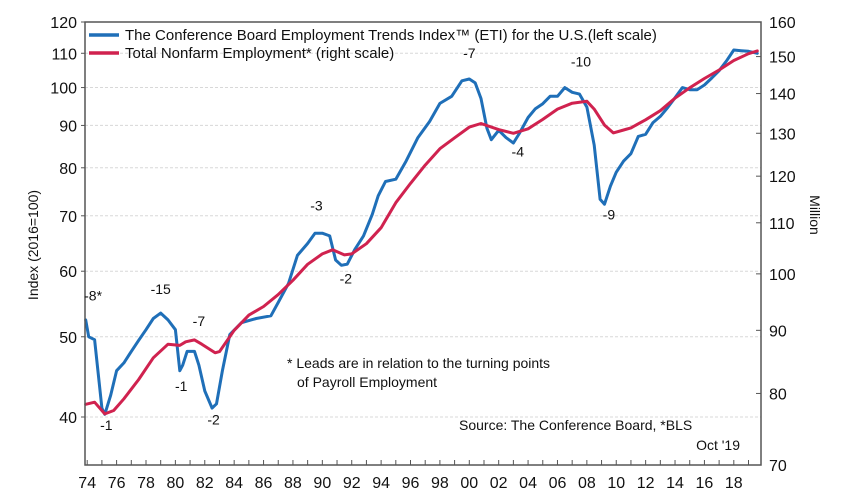 The image size is (849, 496). What do you see at coordinates (64, 54) in the screenshot?
I see `y-left-tick-label: 110` at bounding box center [64, 54].